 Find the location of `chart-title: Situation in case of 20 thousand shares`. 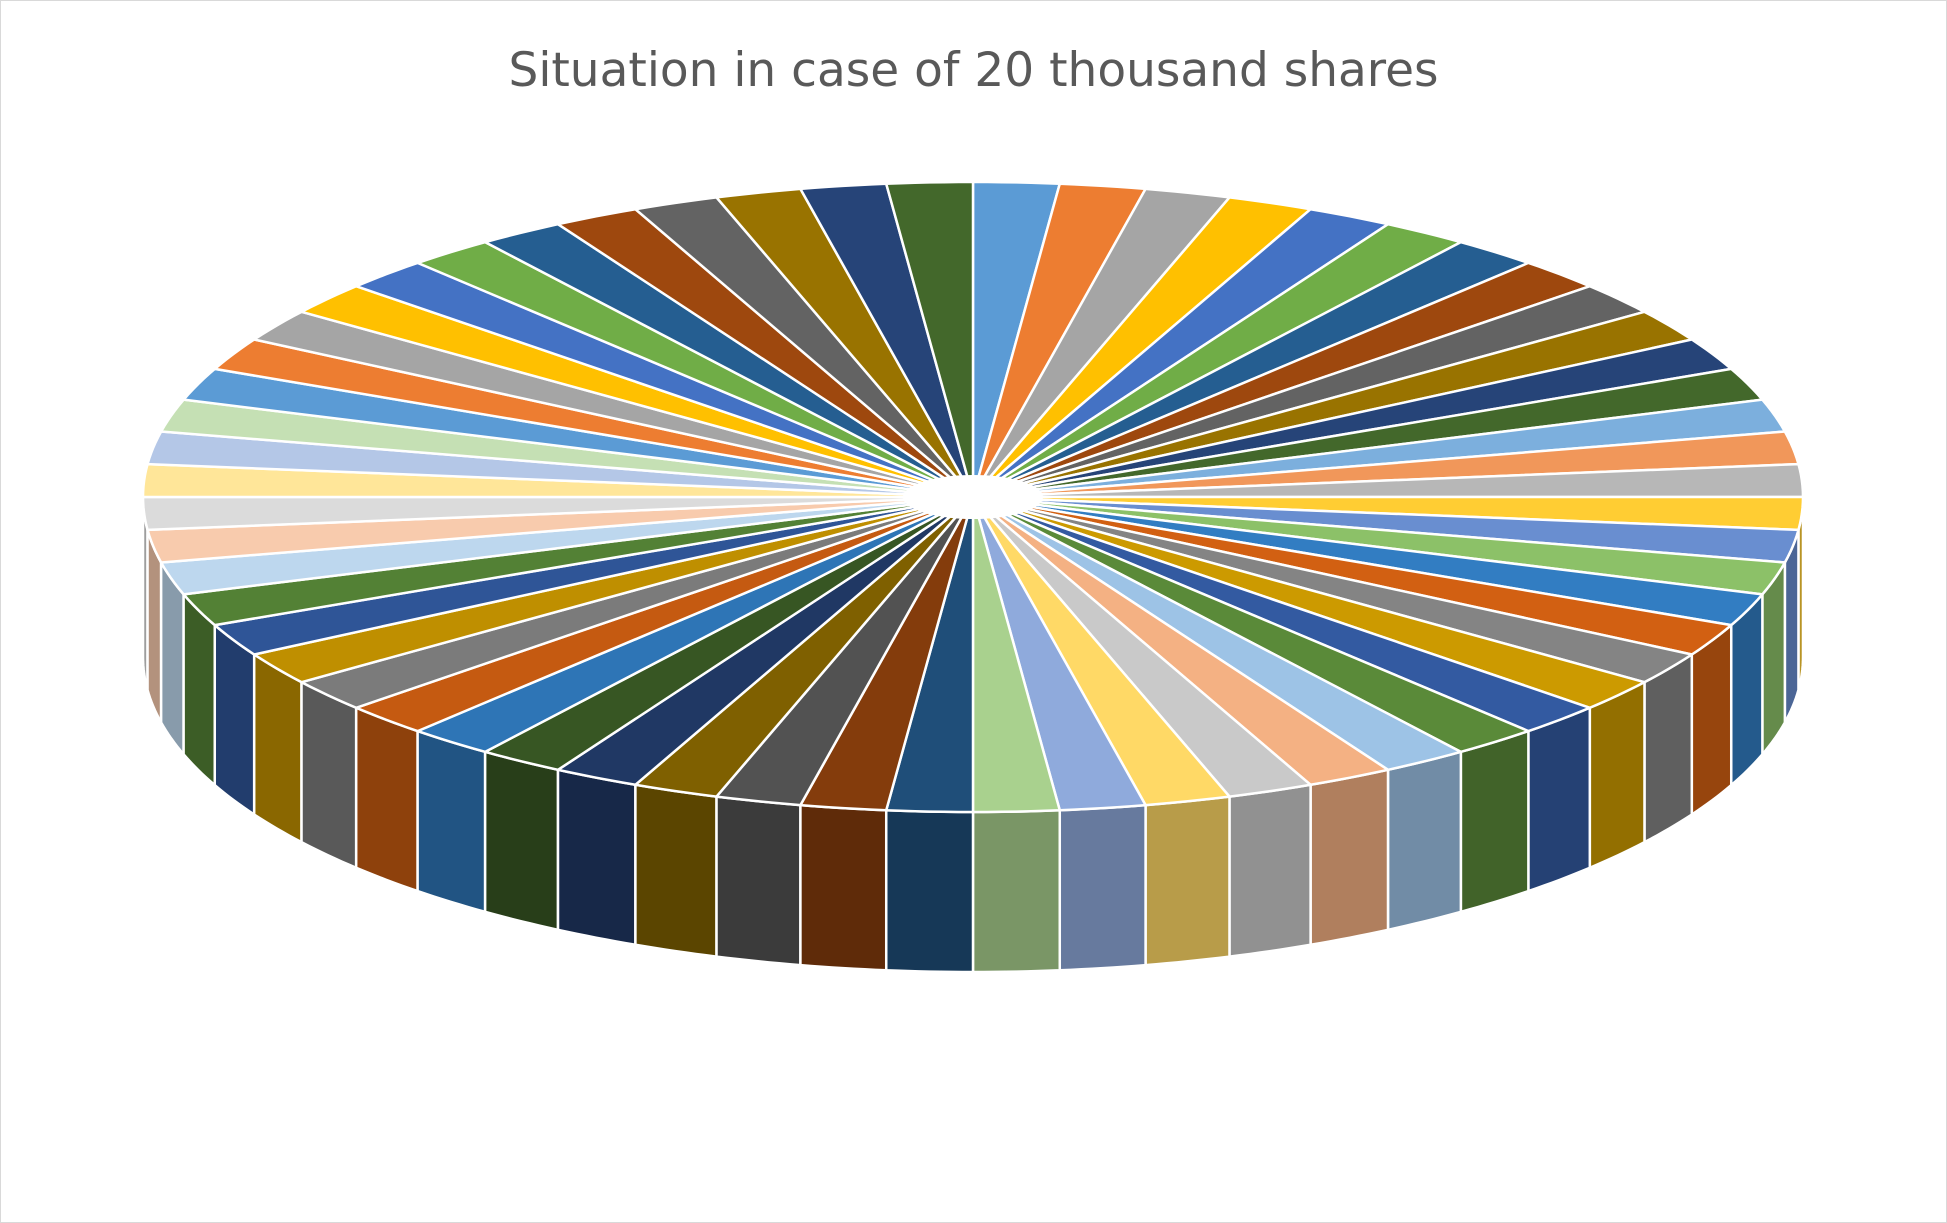

chart-title: Situation in case of 20 thousand shares is located at coordinates (973, 70).